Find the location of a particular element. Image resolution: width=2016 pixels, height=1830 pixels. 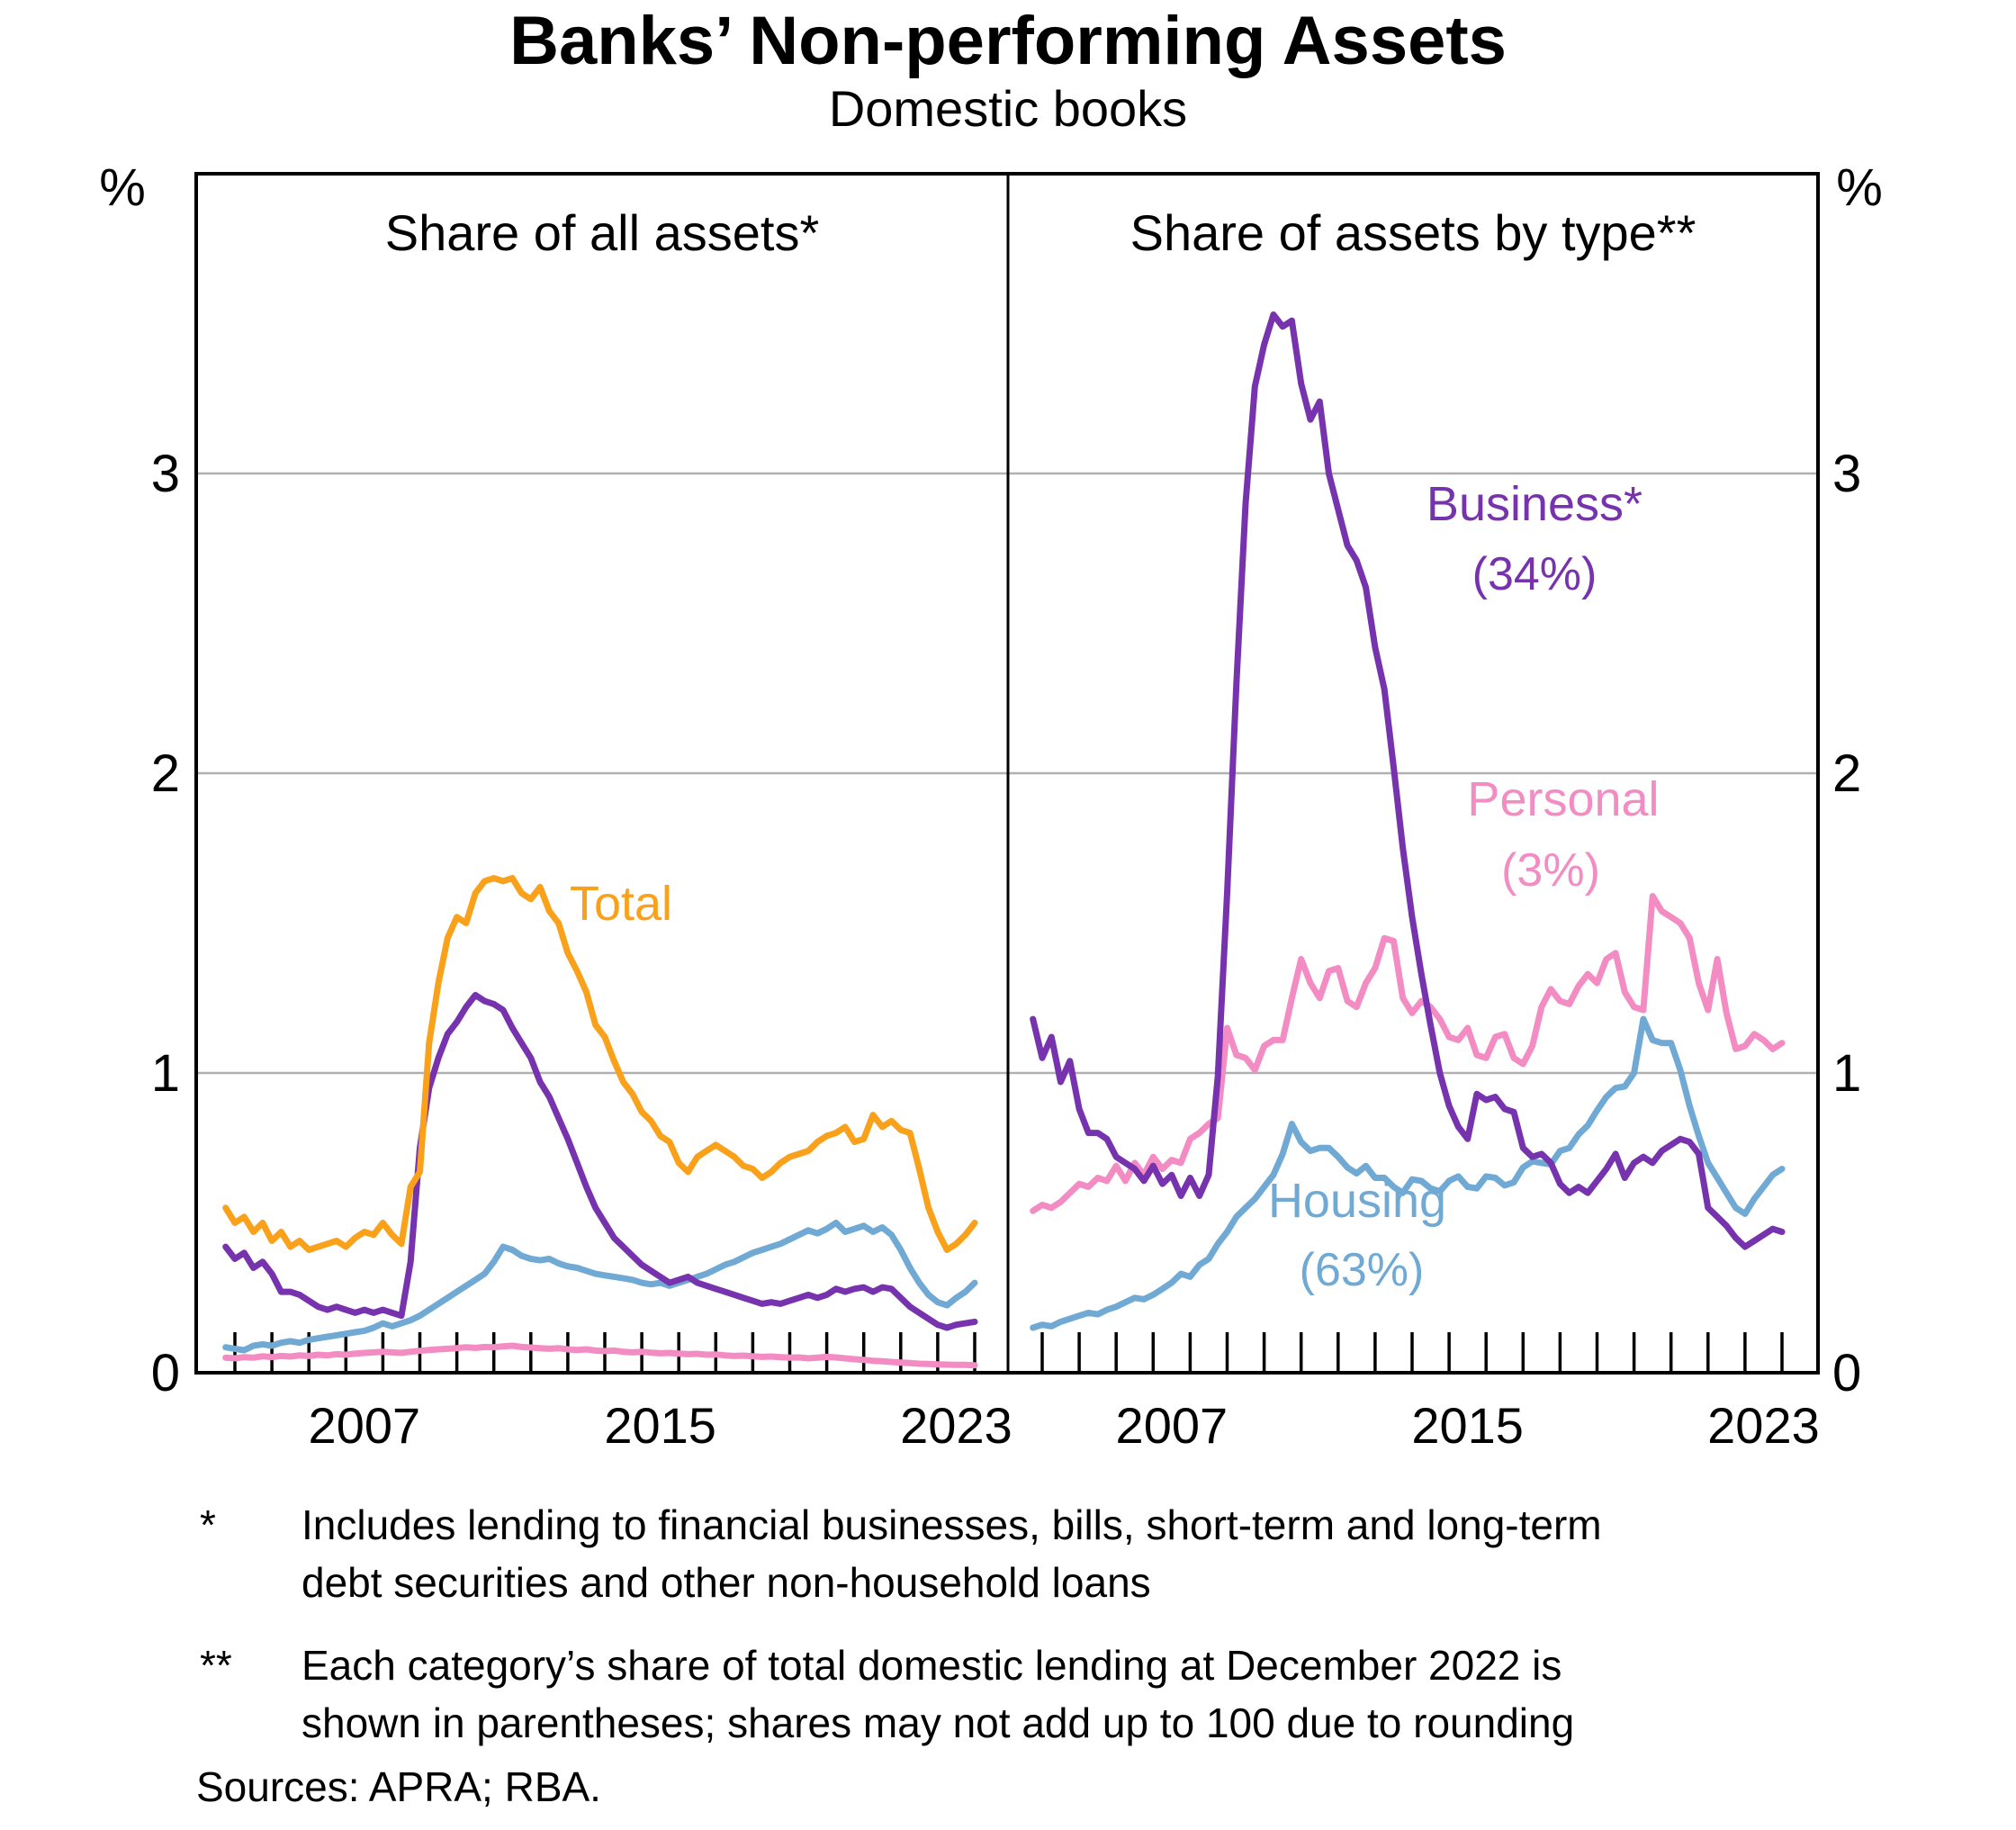

chart-subtitle: Domestic books is located at coordinates (1008, 109).